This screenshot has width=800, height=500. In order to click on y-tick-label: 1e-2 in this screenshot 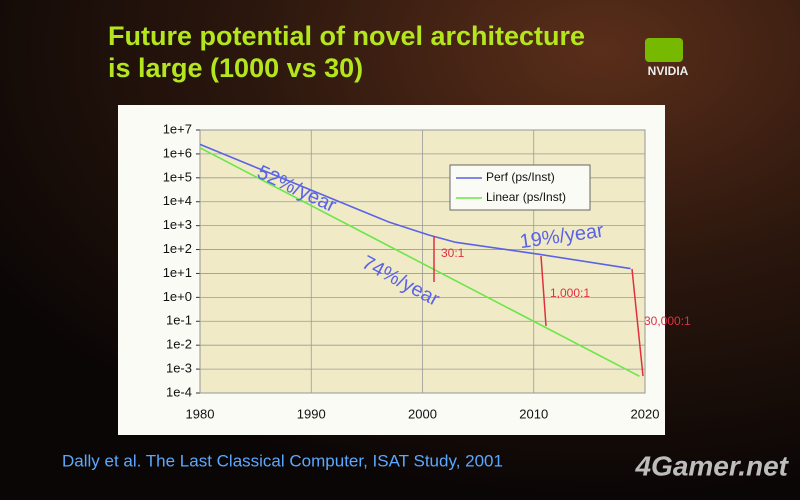, I will do `click(179, 344)`.